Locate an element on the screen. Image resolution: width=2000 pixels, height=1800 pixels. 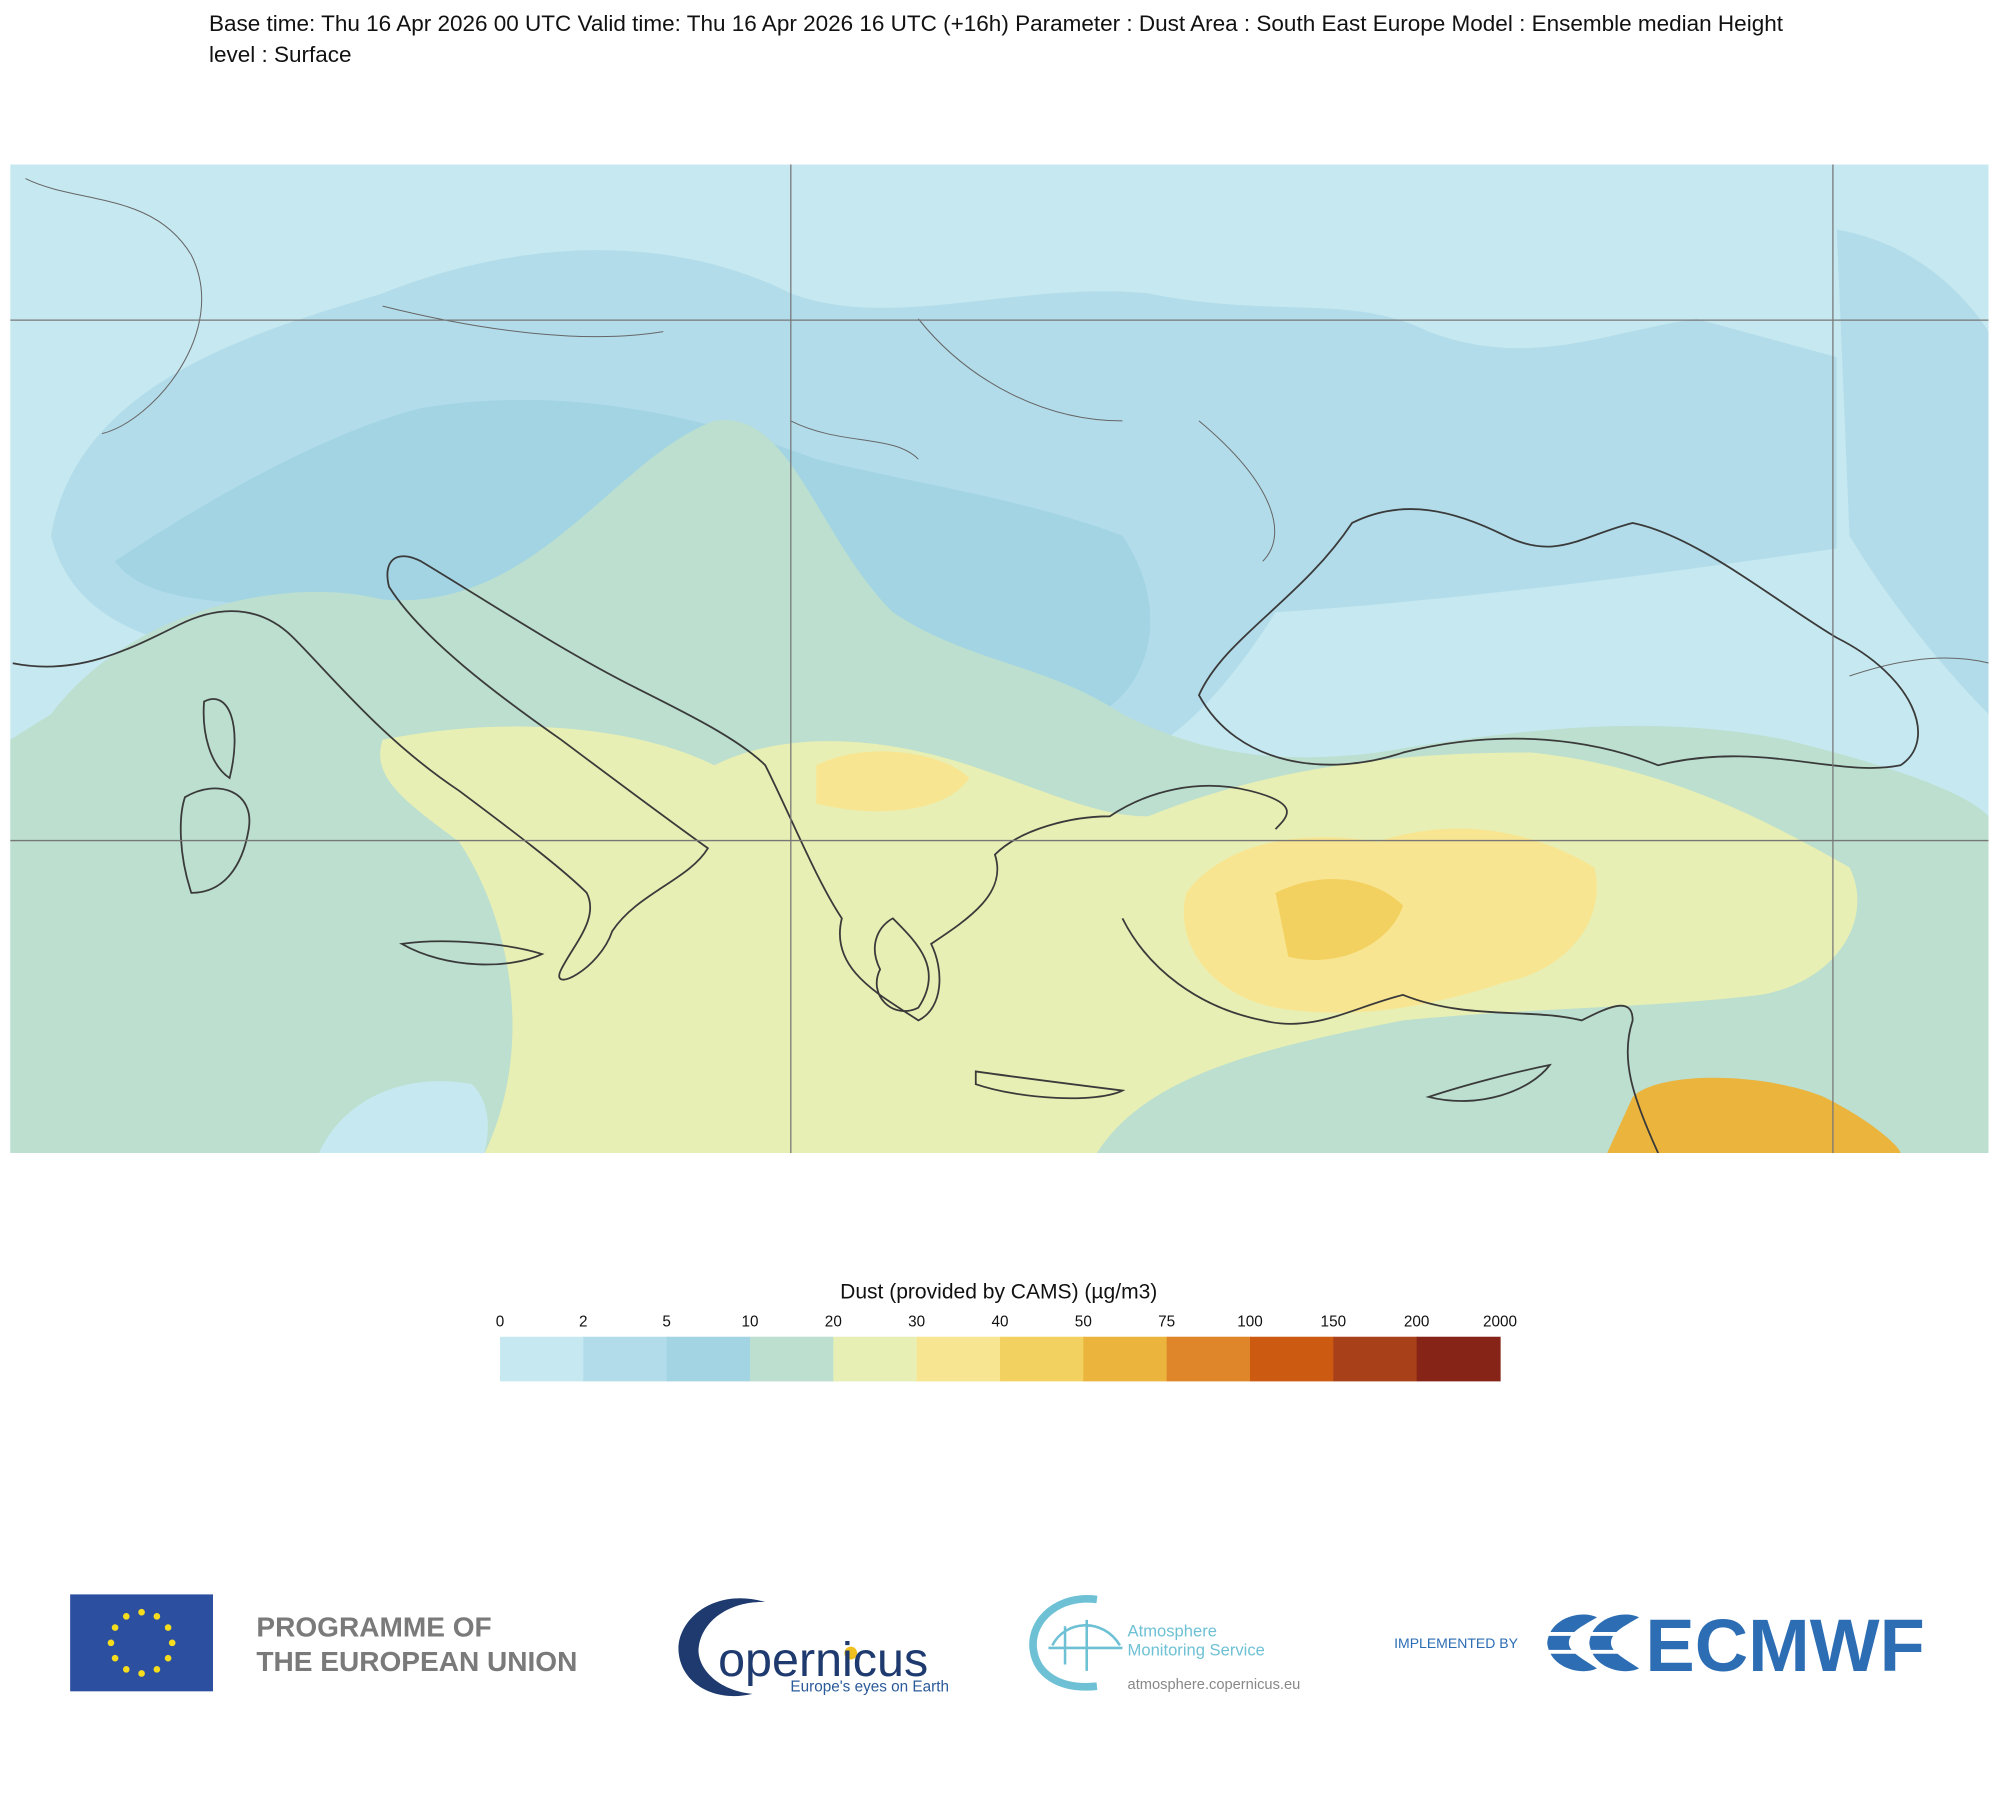
ecmwf-mark is located at coordinates (1593, 1643).